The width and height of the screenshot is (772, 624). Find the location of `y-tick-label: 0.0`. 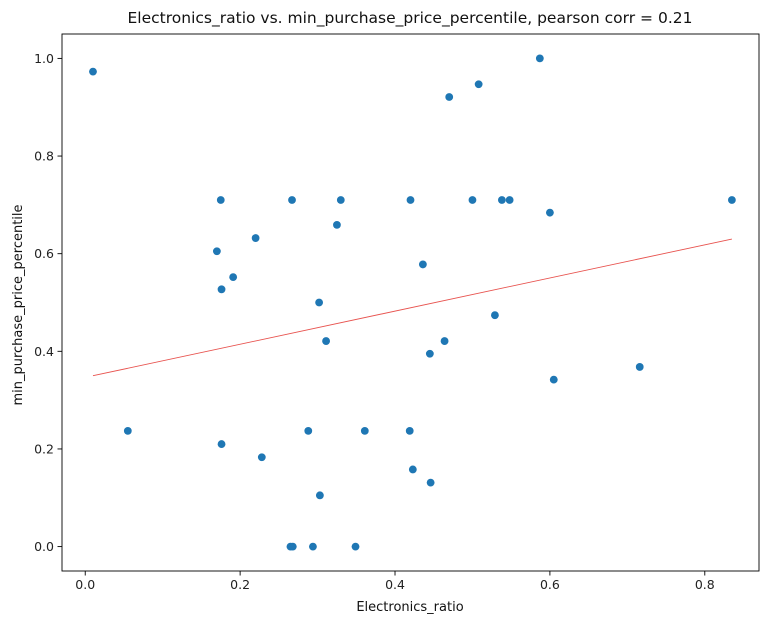

y-tick-label: 0.0 is located at coordinates (44, 546).